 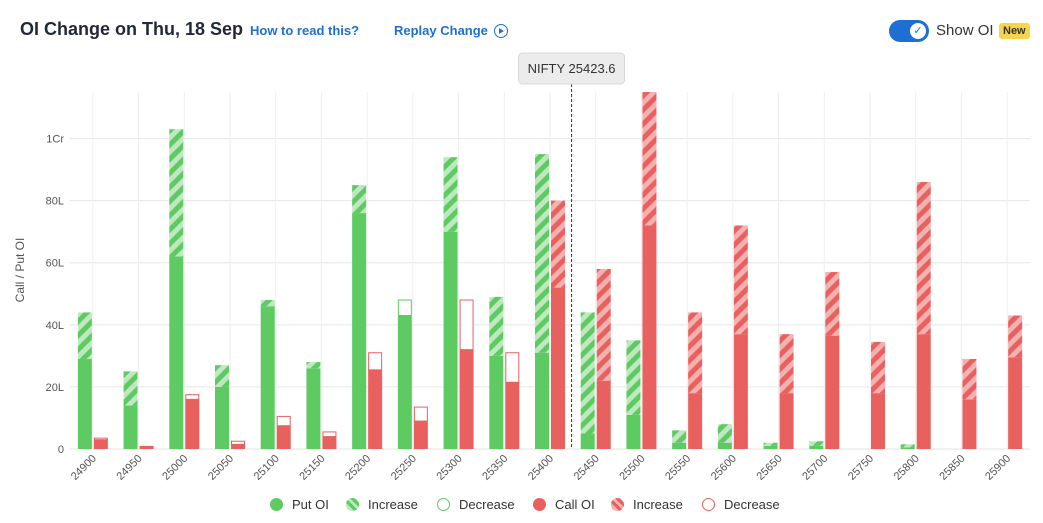 I want to click on legend-label: Call OI, so click(x=575, y=504).